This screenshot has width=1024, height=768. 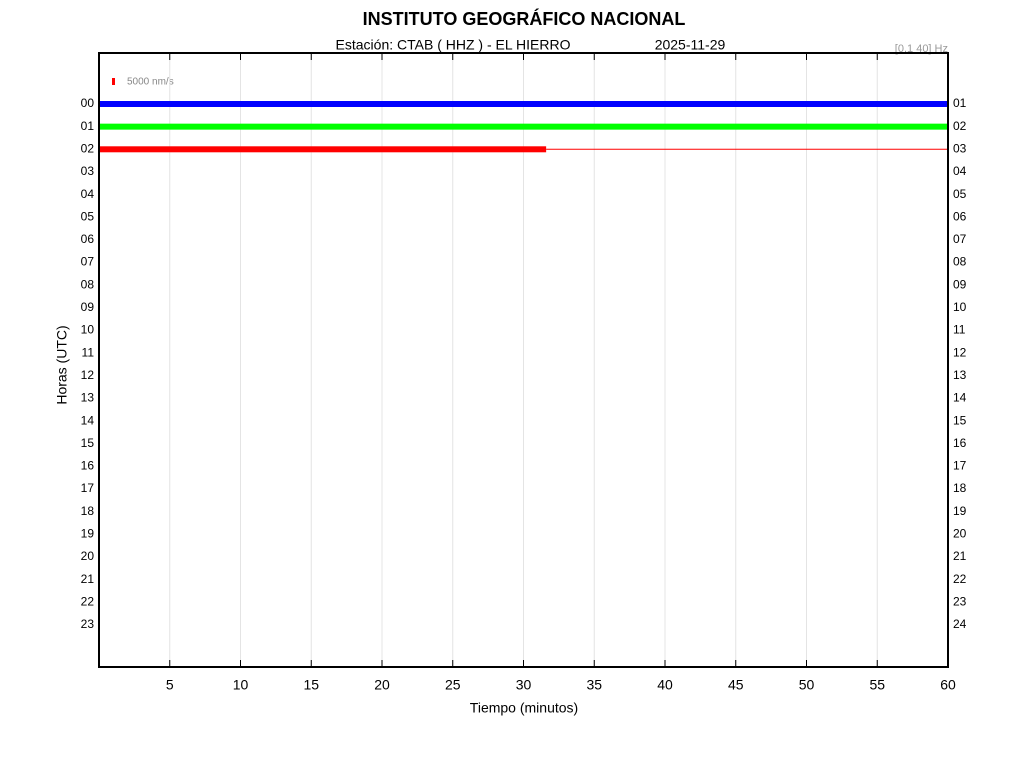 What do you see at coordinates (88, 375) in the screenshot?
I see `y-tick-label: 12` at bounding box center [88, 375].